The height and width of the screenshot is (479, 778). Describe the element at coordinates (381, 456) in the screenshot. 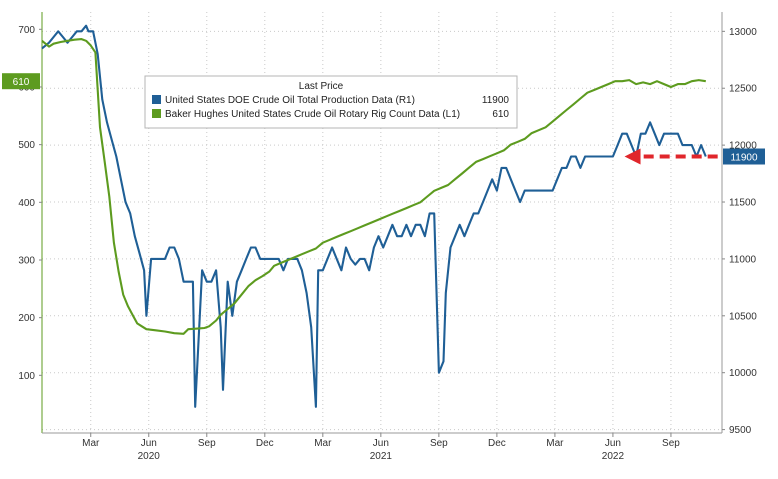

I see `x-year-label: 2021` at that location.